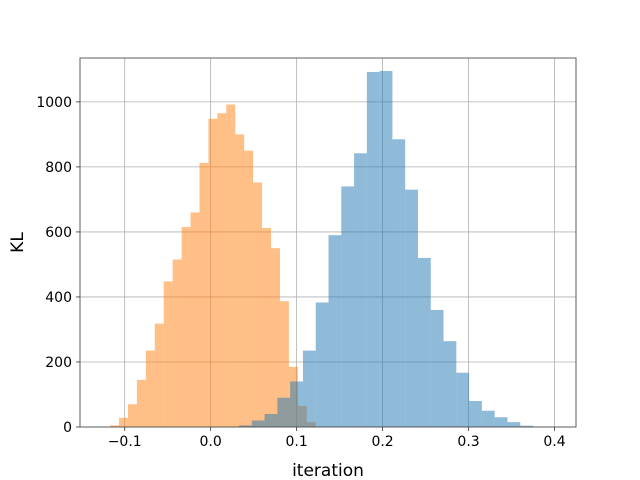 The width and height of the screenshot is (640, 480). What do you see at coordinates (58, 168) in the screenshot?
I see `y-tick-label: 800` at bounding box center [58, 168].